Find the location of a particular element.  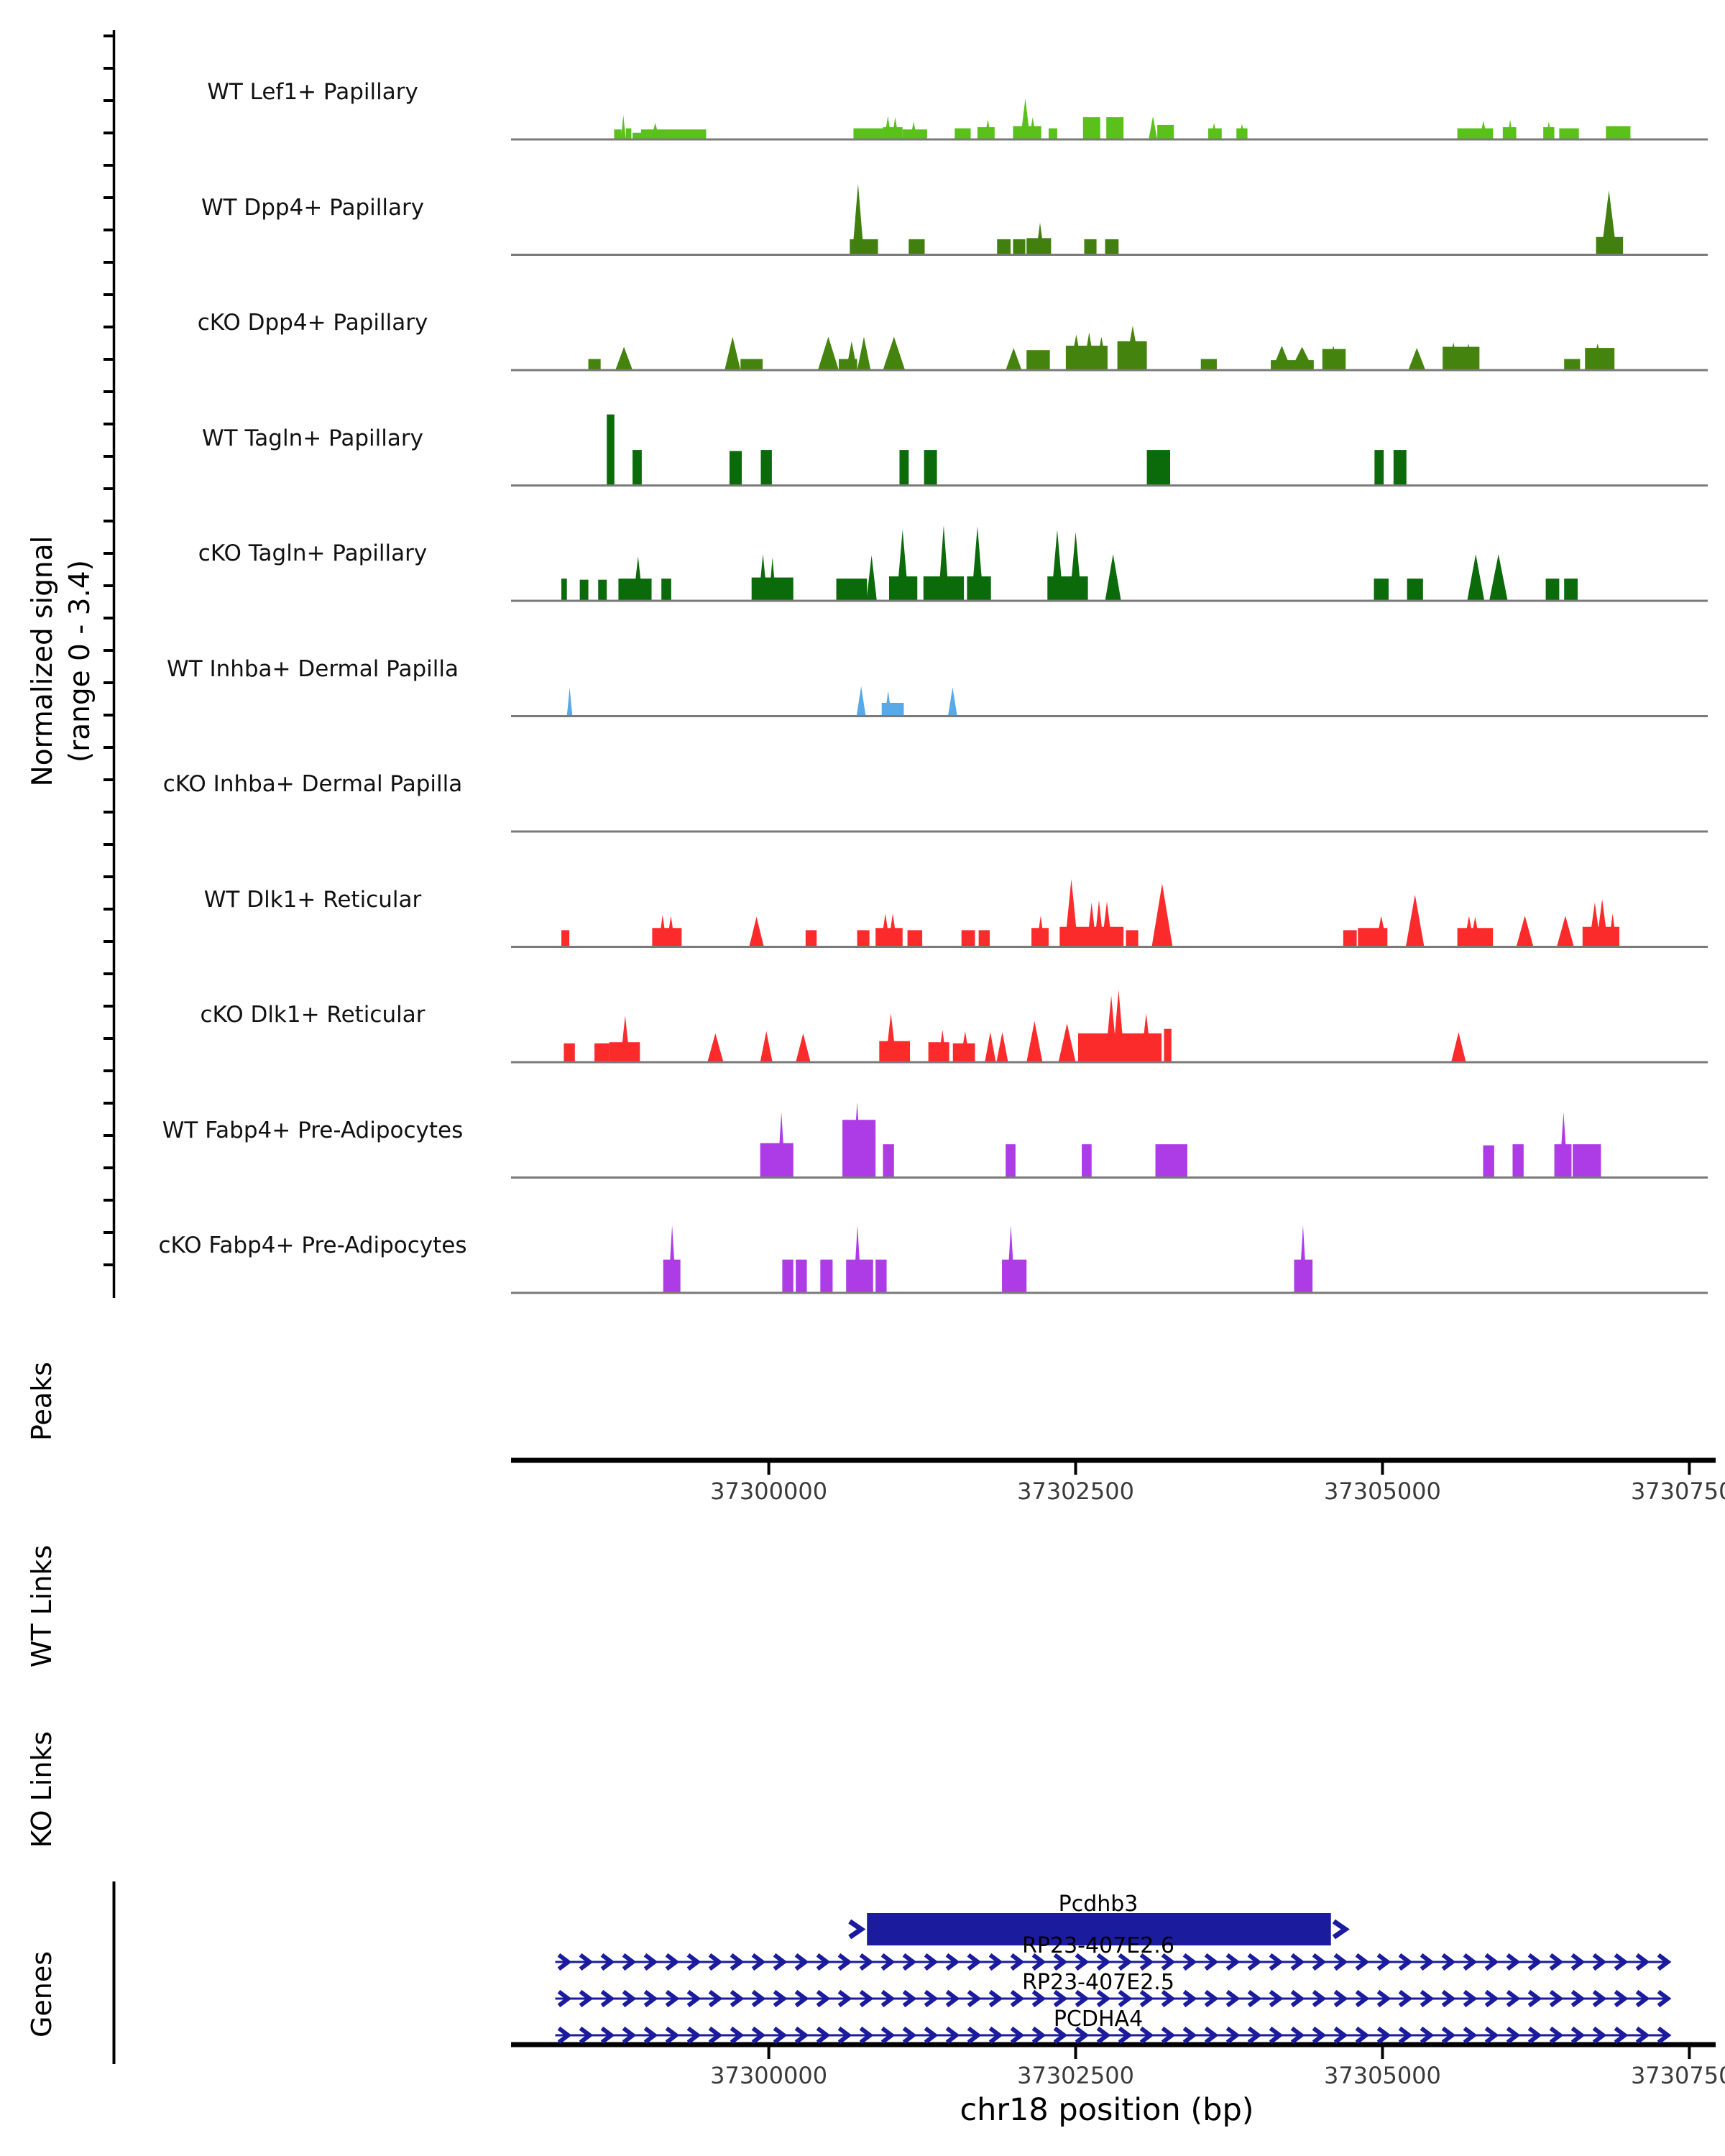

gene-label-rp23-407e2-5: RP23-407E2.5 is located at coordinates (1098, 1983).